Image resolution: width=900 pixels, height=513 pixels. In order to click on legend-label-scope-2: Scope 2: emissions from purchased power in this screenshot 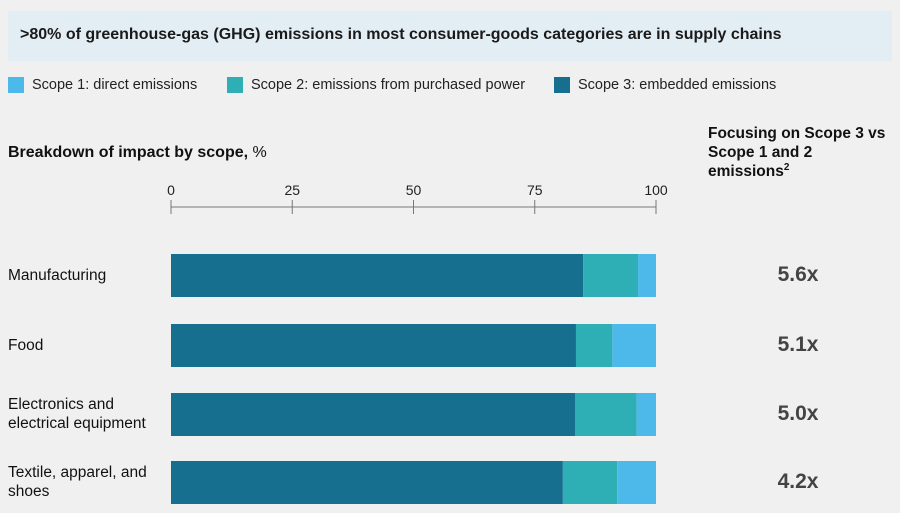, I will do `click(388, 85)`.